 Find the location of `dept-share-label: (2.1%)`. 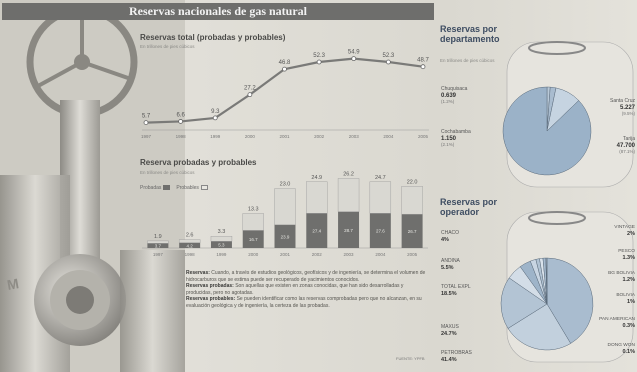

dept-share-label: (2.1%) is located at coordinates (448, 144).